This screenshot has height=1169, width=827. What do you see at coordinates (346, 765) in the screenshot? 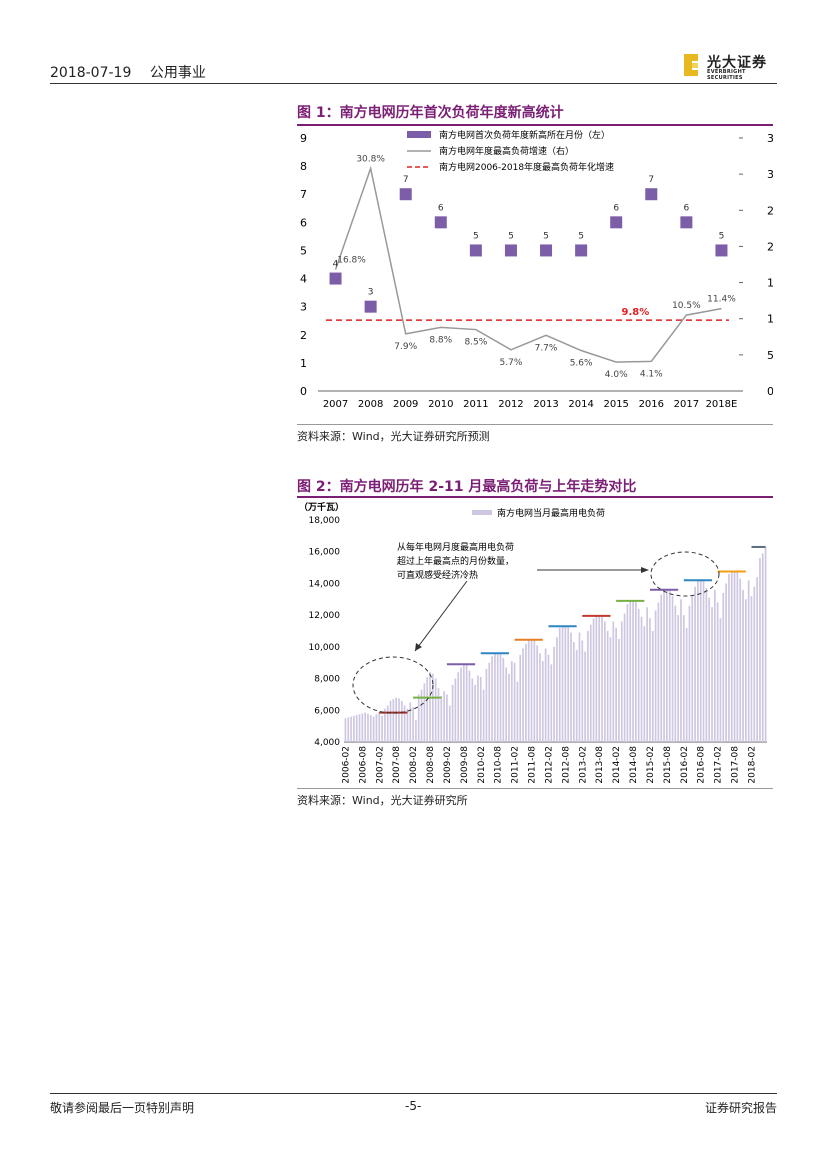
I see `x-tick-label: 2006-02` at bounding box center [346, 765].